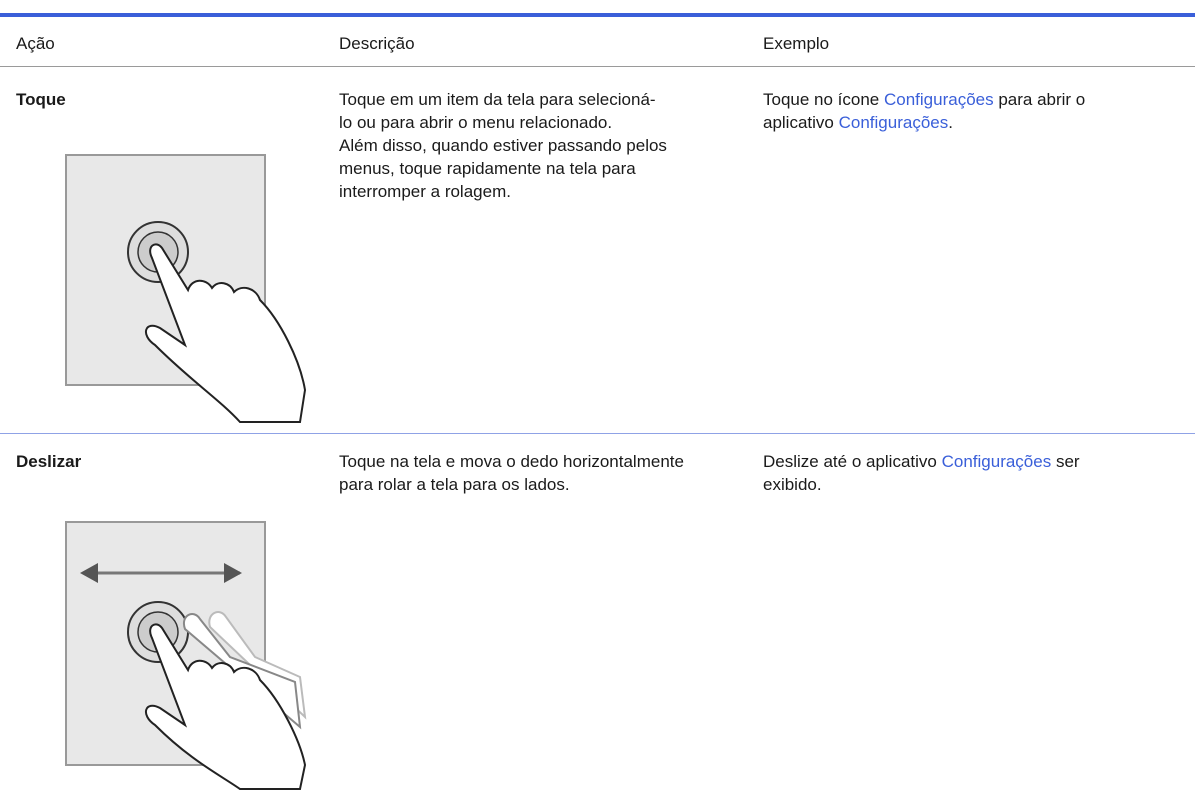 The width and height of the screenshot is (1195, 792). Describe the element at coordinates (186, 655) in the screenshot. I see `swipe-illustration` at that location.